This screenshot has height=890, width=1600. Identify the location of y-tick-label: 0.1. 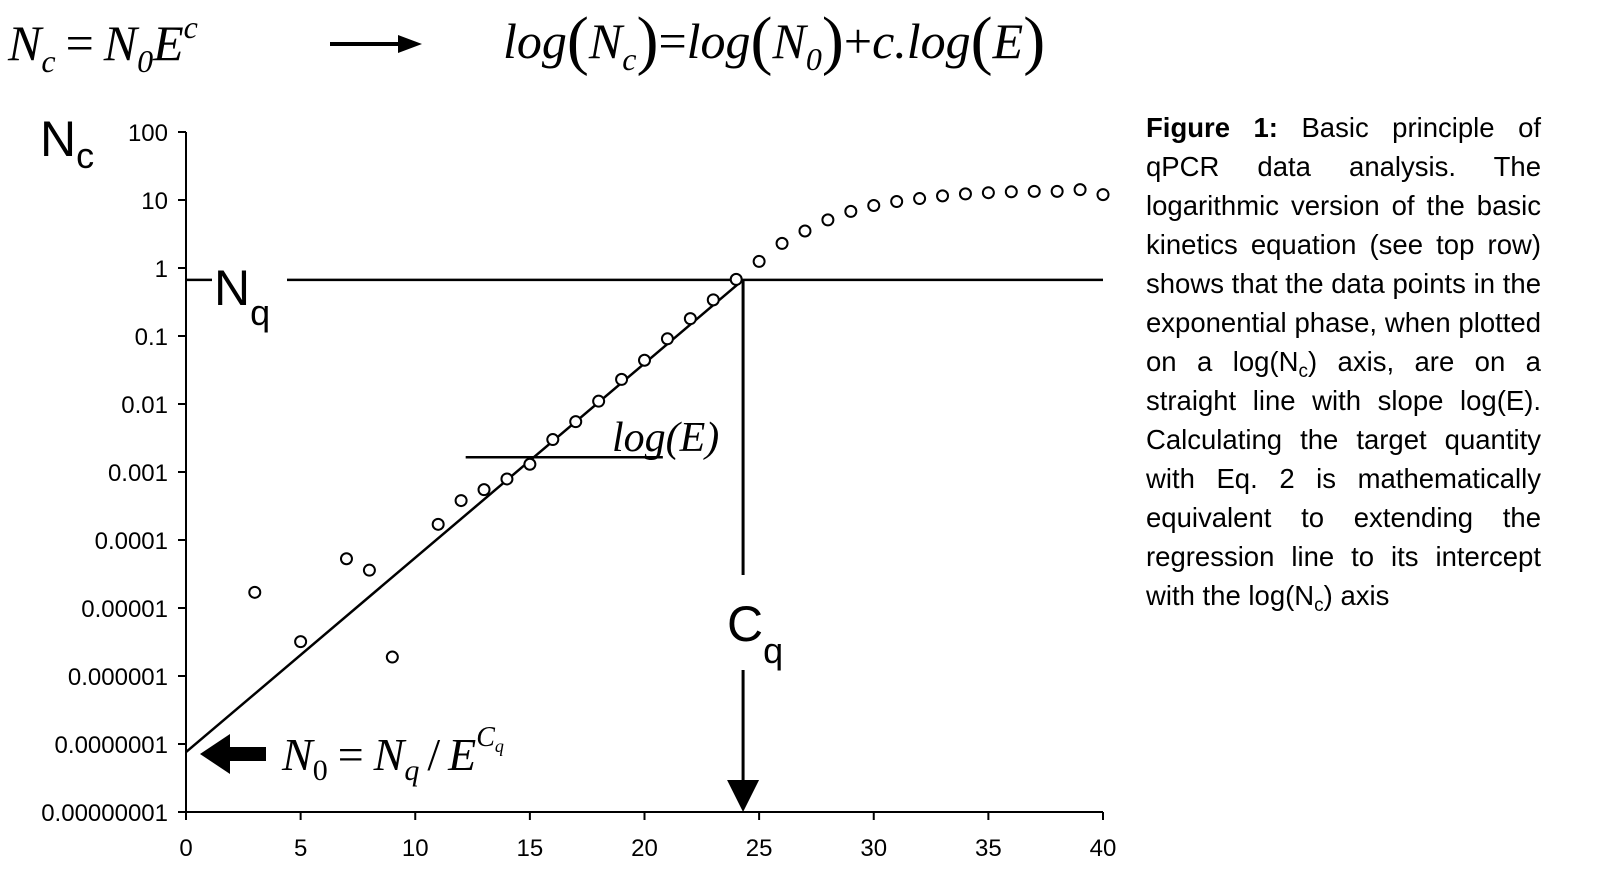
(151, 337).